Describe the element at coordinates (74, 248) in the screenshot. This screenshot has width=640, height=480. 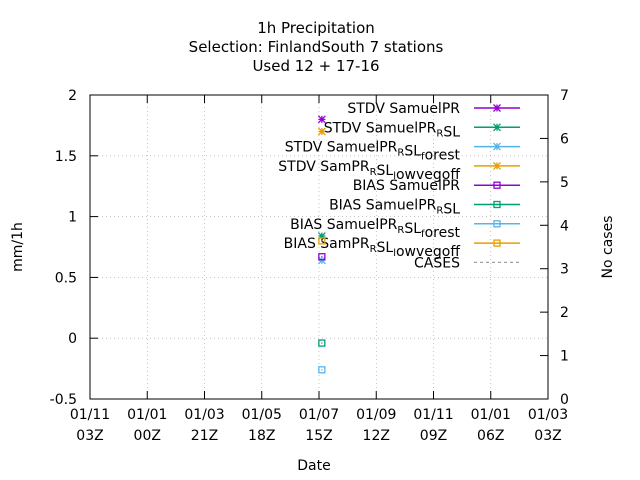
I see `y-axis-ticks: -0.5 0 0.5 1 1.5 2` at that location.